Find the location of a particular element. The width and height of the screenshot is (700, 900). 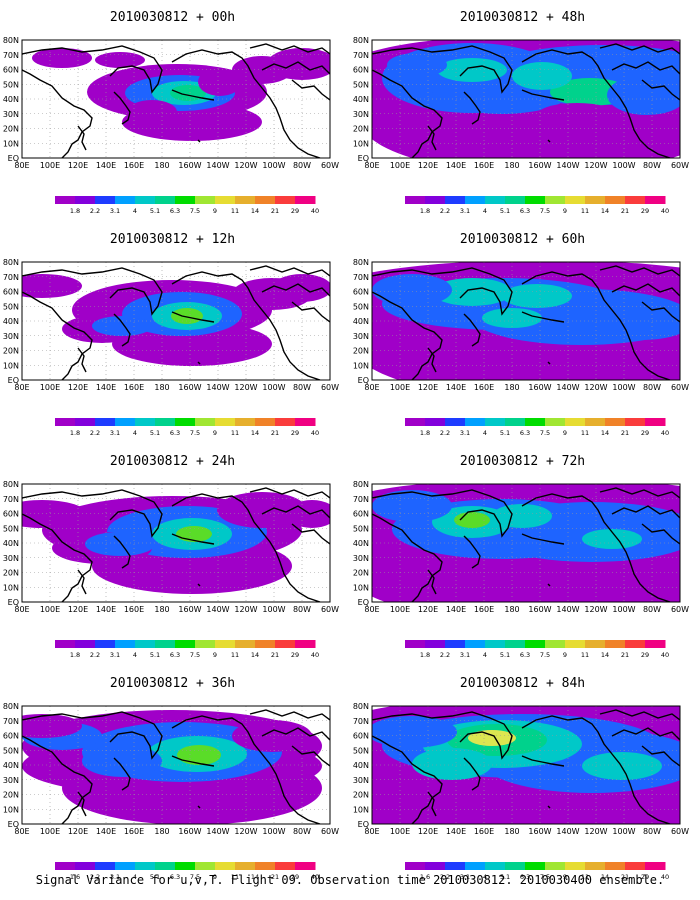

colorbar-label: 4 is located at coordinates (135, 655).